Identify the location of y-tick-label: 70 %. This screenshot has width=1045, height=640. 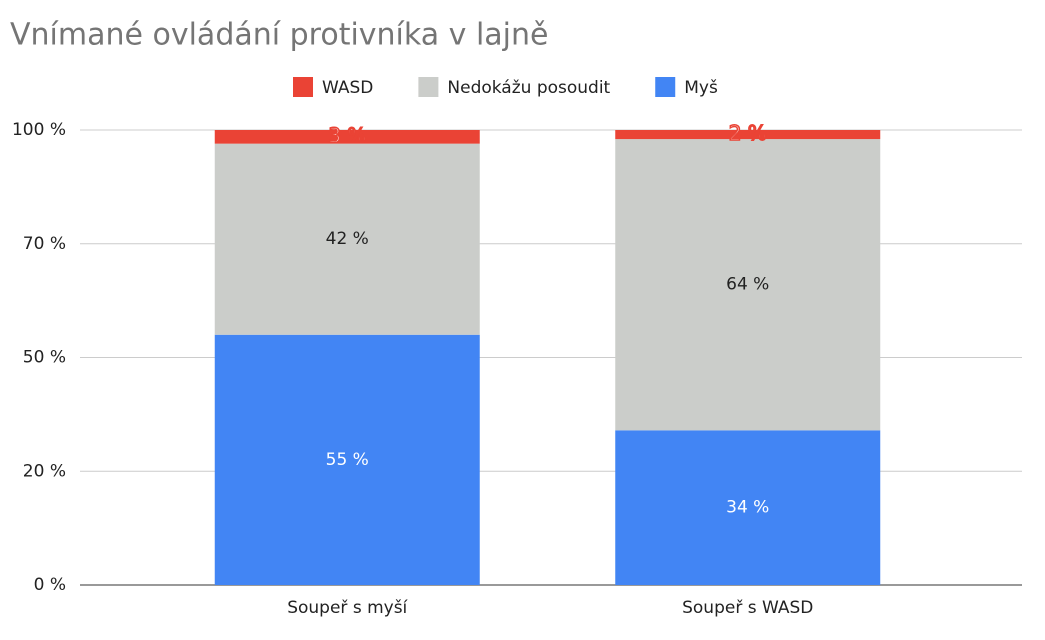
(44, 244).